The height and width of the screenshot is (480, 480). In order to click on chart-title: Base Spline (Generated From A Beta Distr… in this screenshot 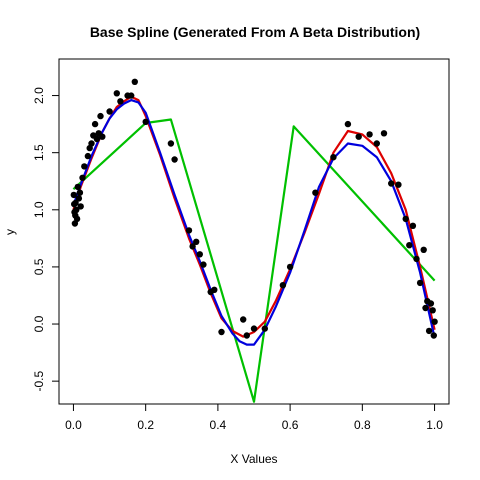, I will do `click(255, 32)`.